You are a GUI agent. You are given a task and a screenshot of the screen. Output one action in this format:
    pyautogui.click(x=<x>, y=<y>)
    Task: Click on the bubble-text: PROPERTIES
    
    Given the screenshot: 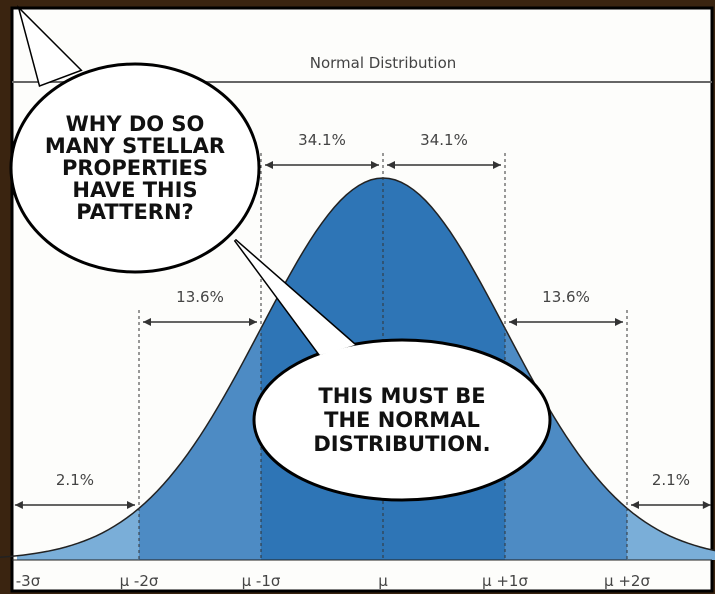 What is the action you would take?
    pyautogui.click(x=135, y=168)
    